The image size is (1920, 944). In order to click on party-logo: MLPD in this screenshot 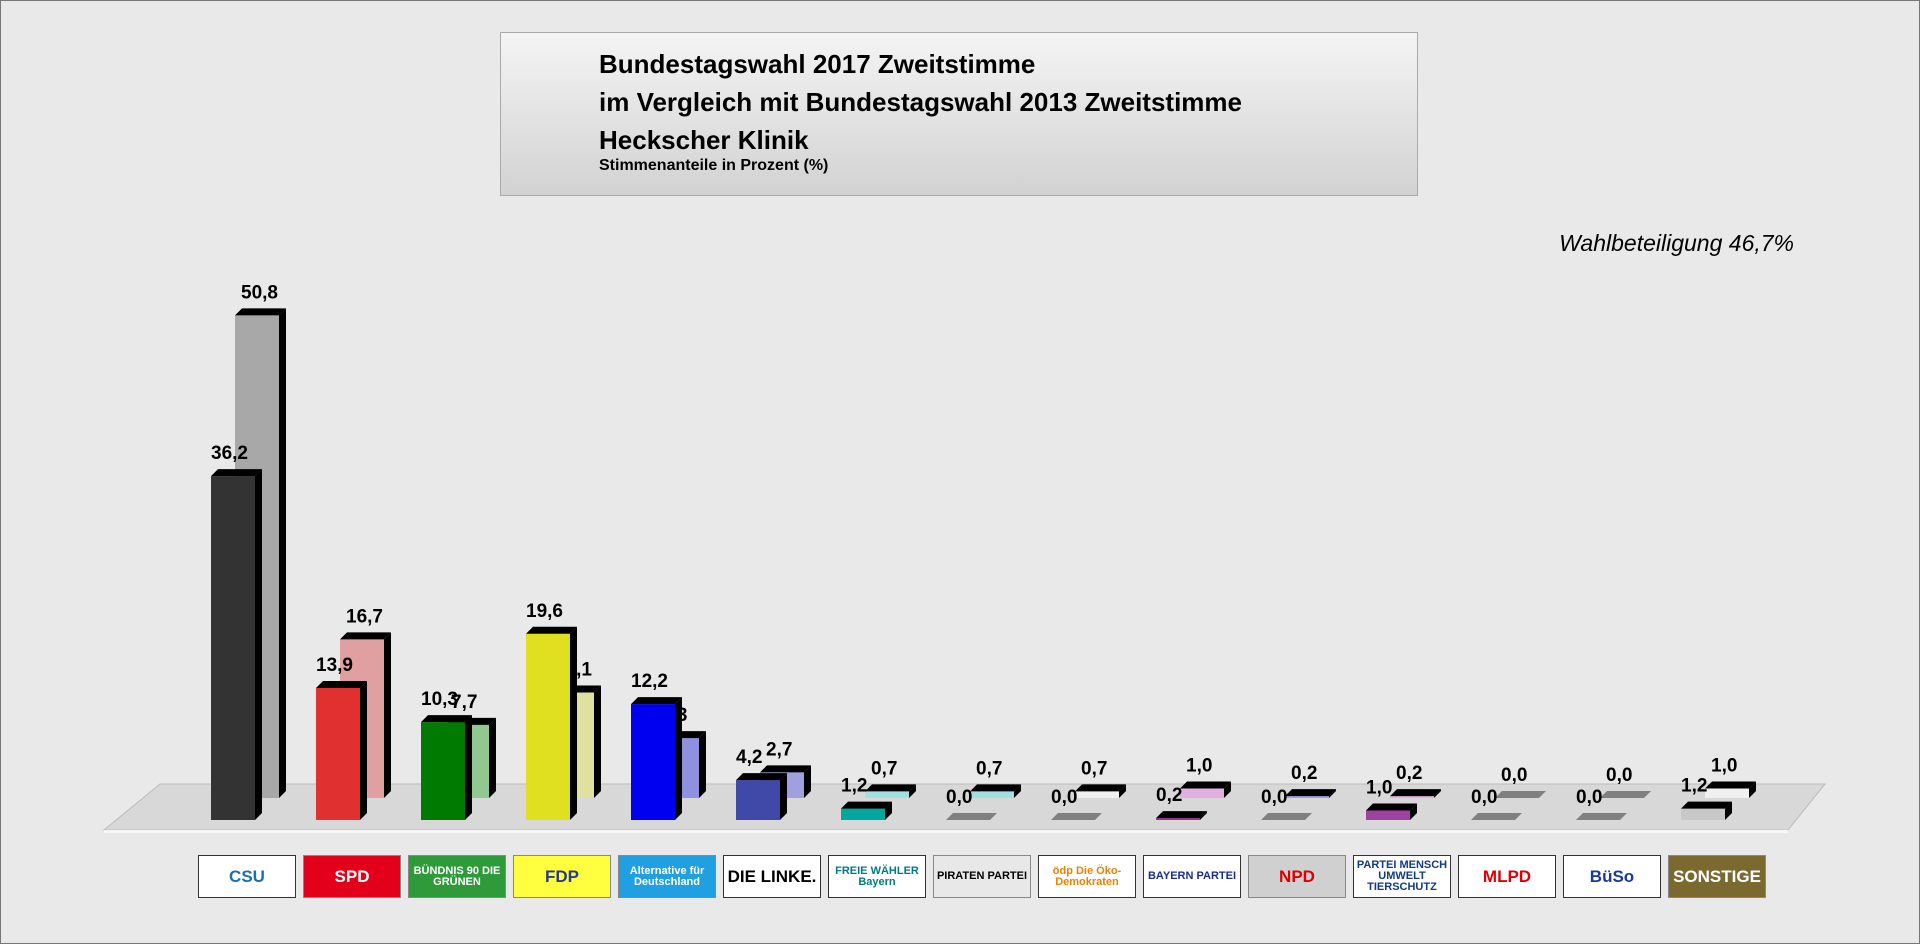, I will do `click(1507, 876)`.